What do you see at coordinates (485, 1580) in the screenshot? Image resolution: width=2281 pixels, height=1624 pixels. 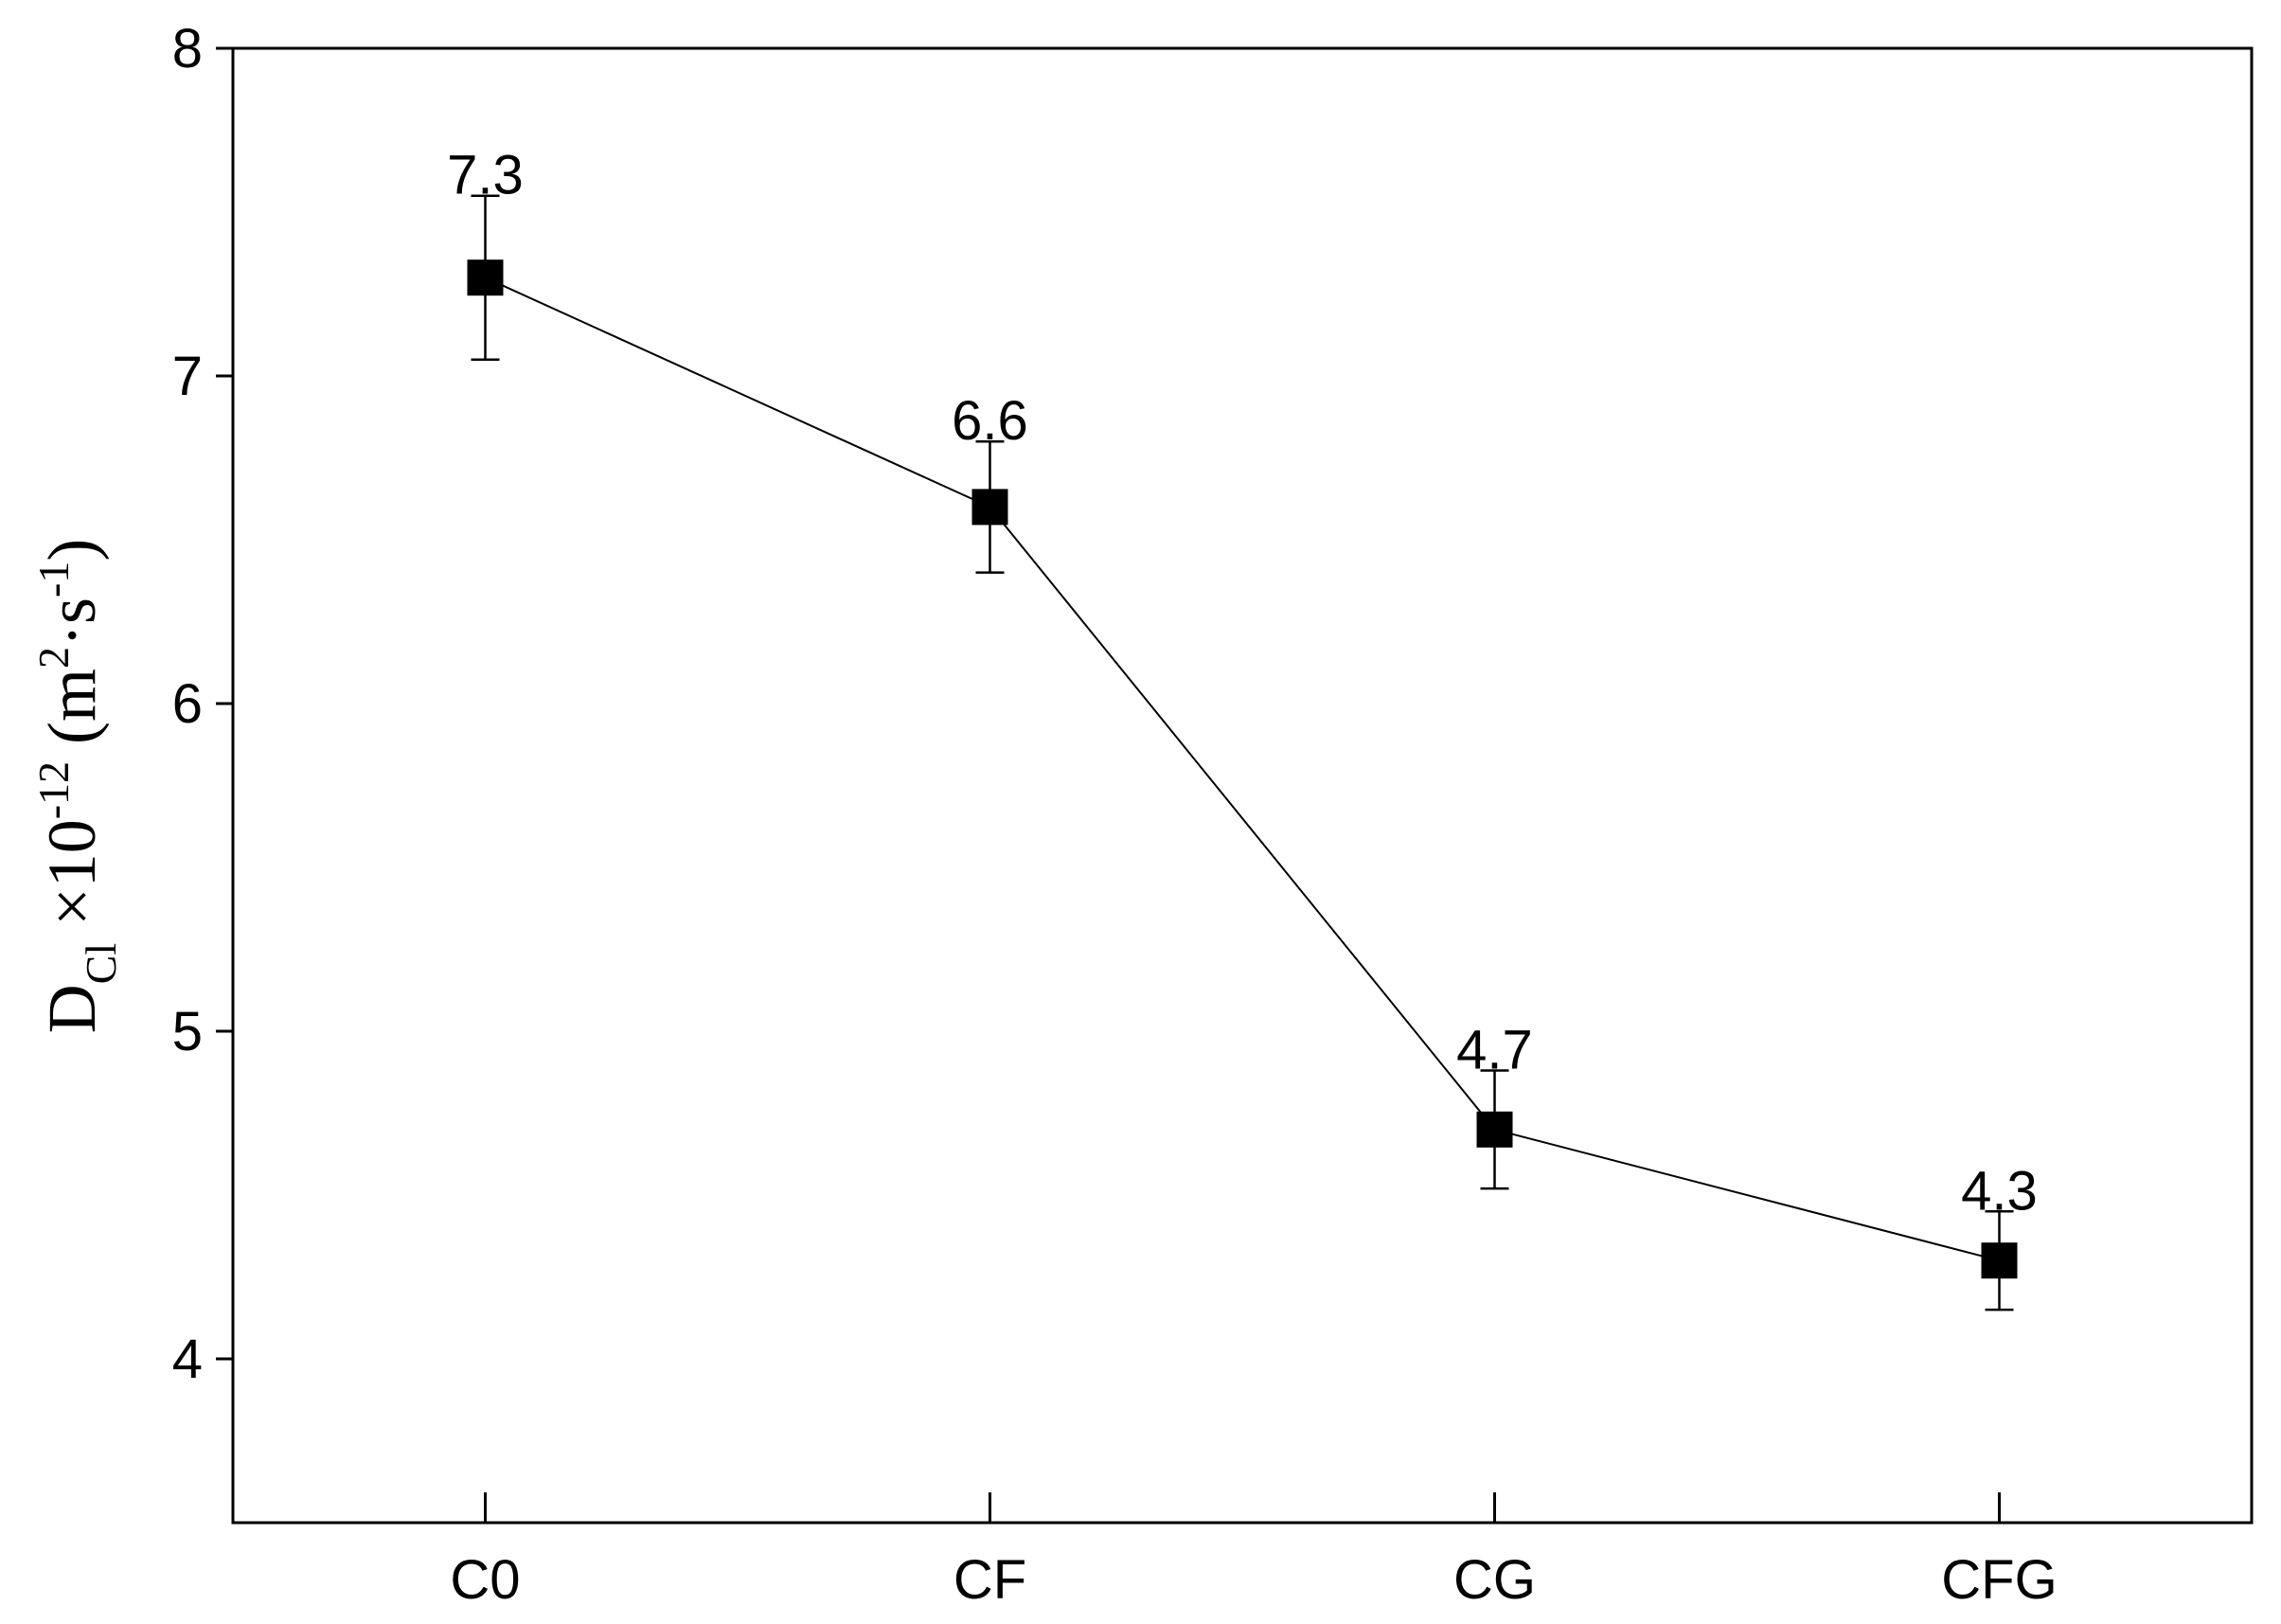 I see `x-tick-label: C0` at bounding box center [485, 1580].